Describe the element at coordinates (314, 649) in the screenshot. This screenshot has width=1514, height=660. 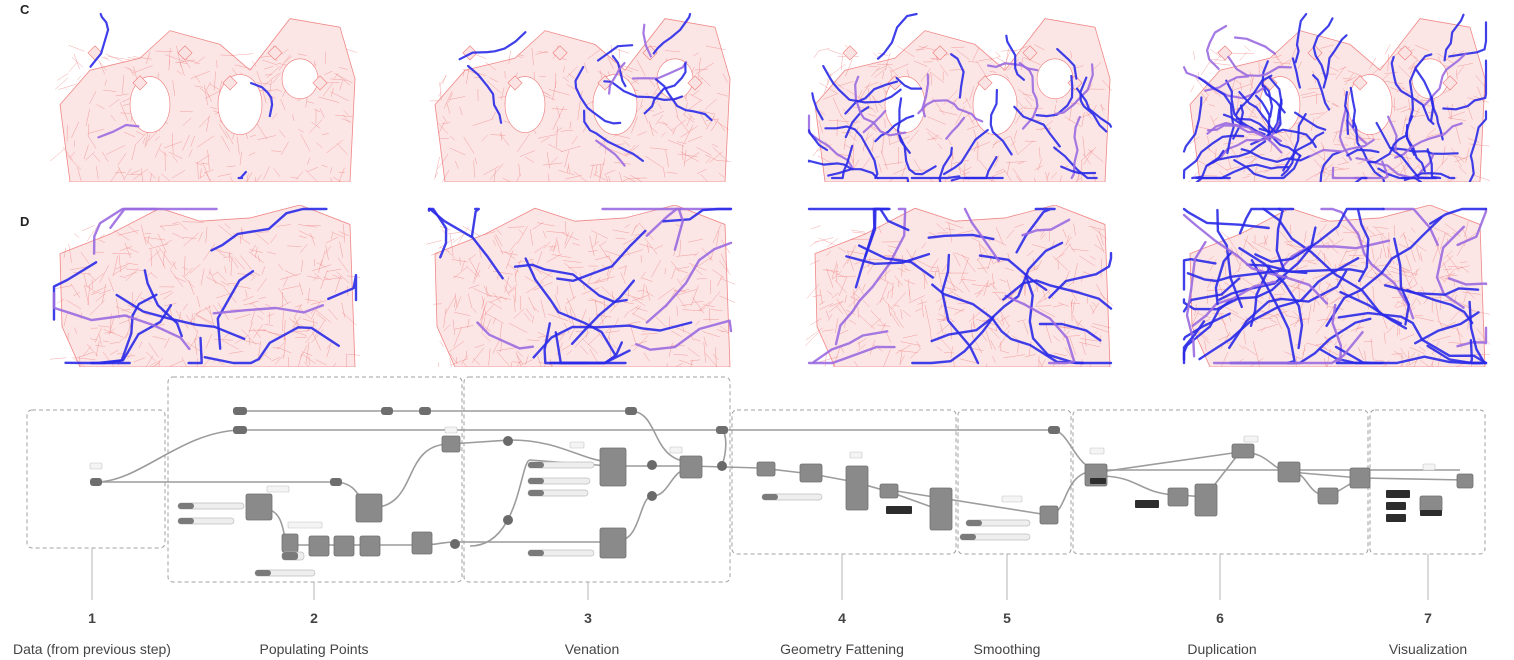
I see `step-label-2: Populating Points` at that location.